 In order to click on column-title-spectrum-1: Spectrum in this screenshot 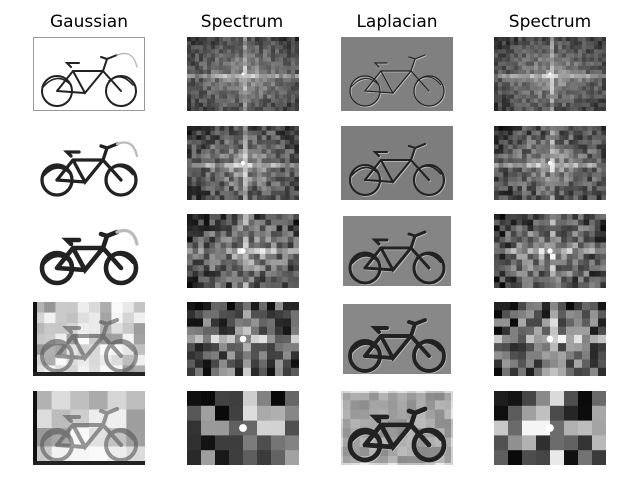, I will do `click(242, 22)`.